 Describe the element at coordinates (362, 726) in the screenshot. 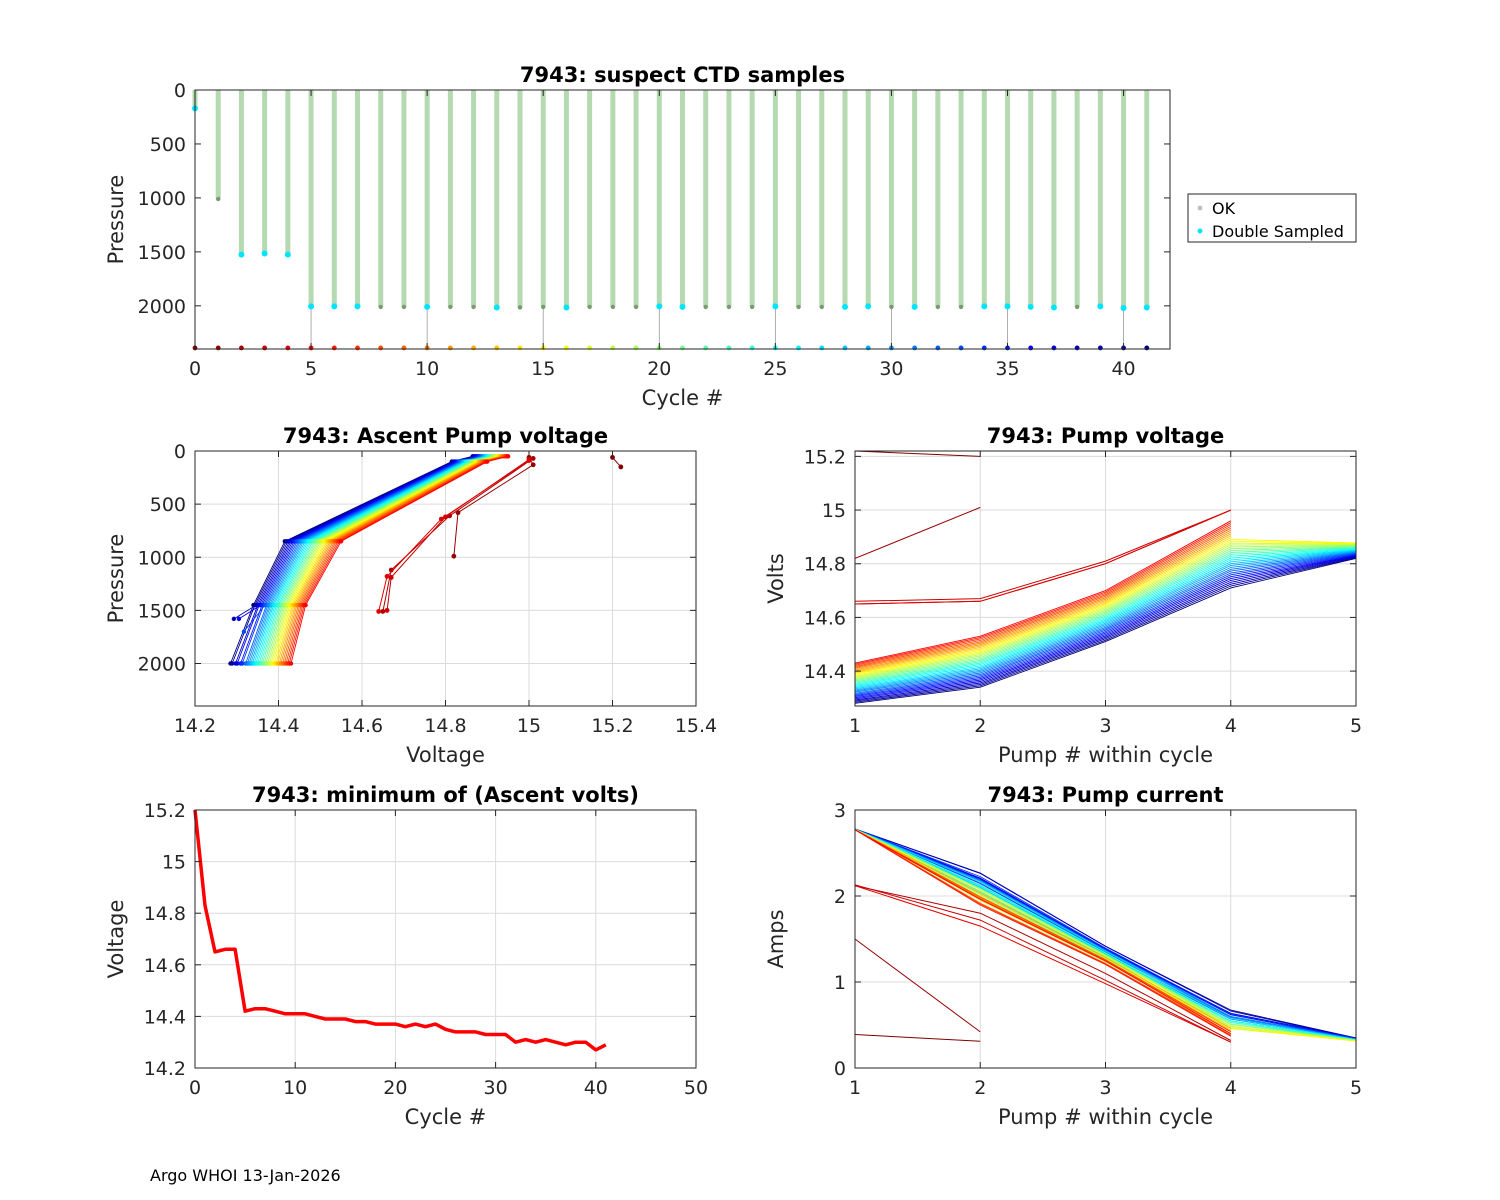

I see `x-tick-label: 14.6` at that location.